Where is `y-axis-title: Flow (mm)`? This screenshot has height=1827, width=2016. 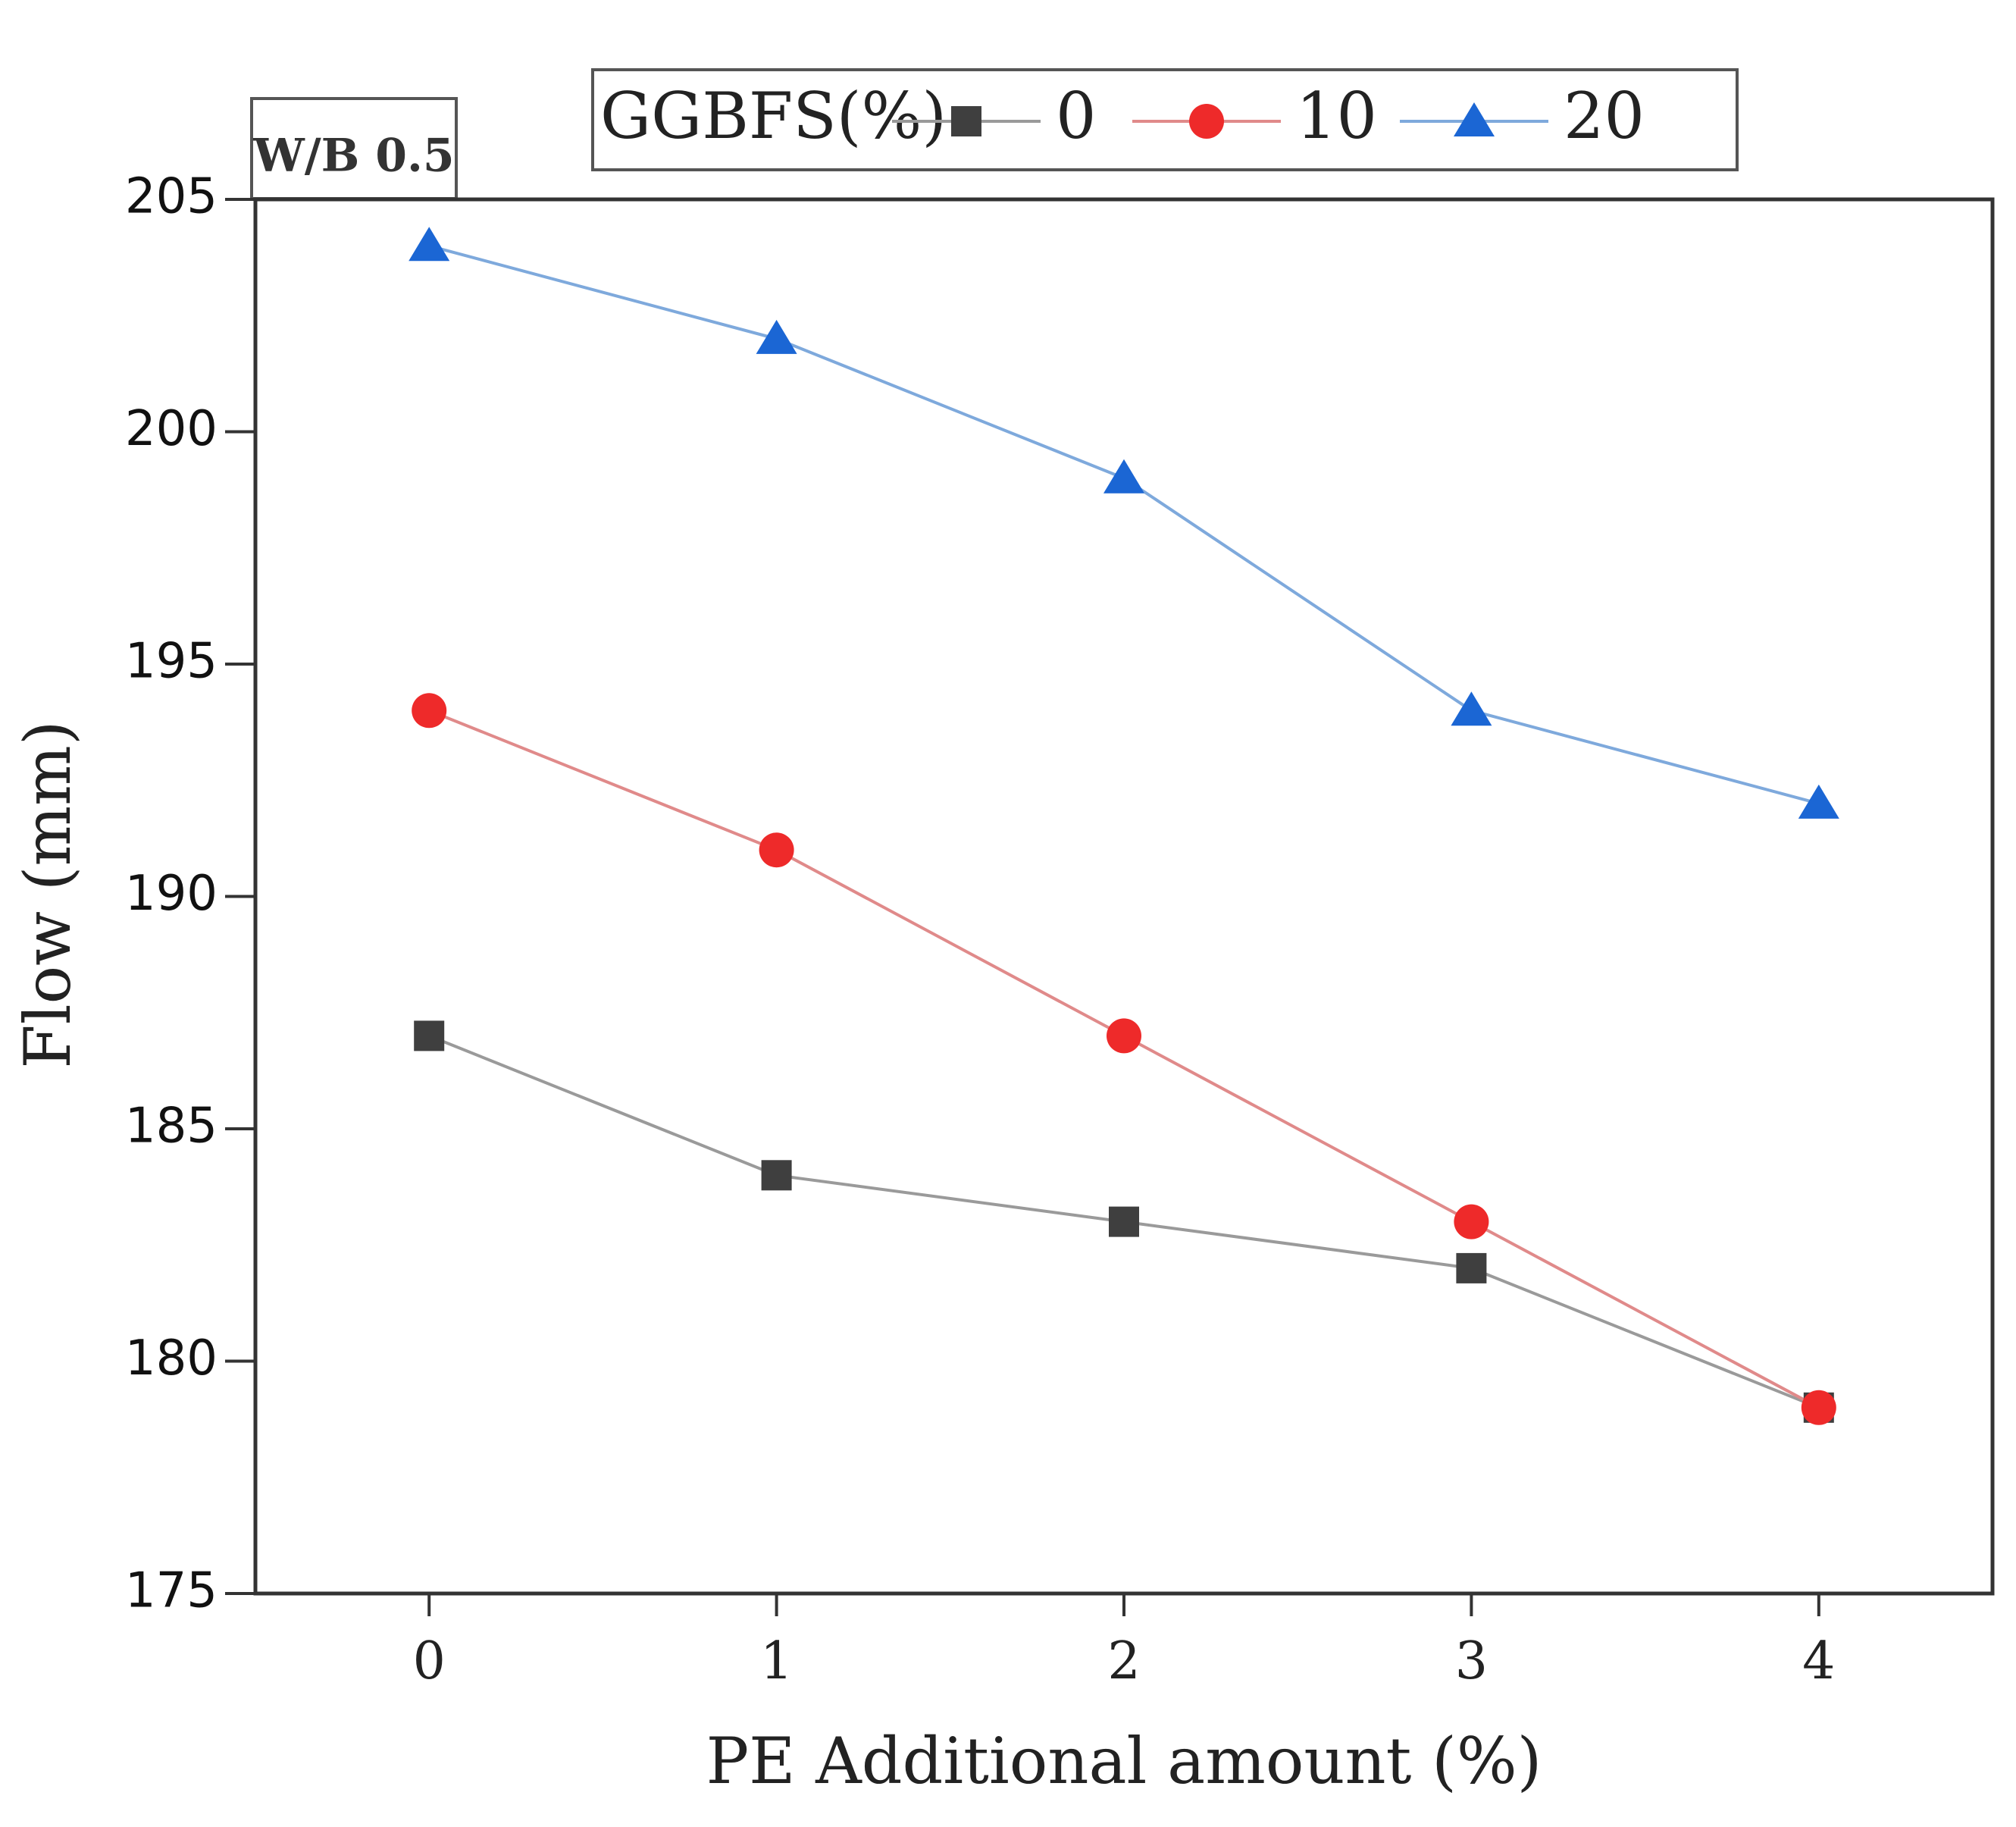
y-axis-title: Flow (mm) is located at coordinates (48, 894).